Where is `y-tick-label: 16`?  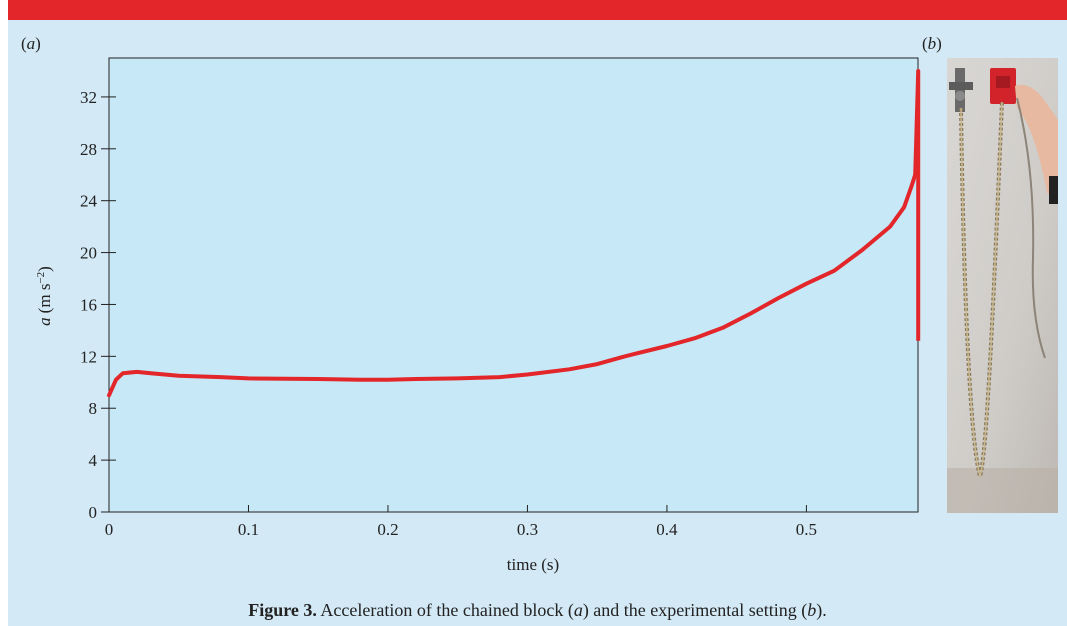 y-tick-label: 16 is located at coordinates (88, 304).